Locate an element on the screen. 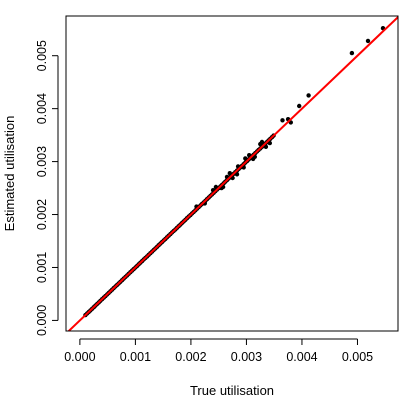  y-axis: 0.000 0.001 0.002 0.003 0.004 0.005 is located at coordinates (47, 188).